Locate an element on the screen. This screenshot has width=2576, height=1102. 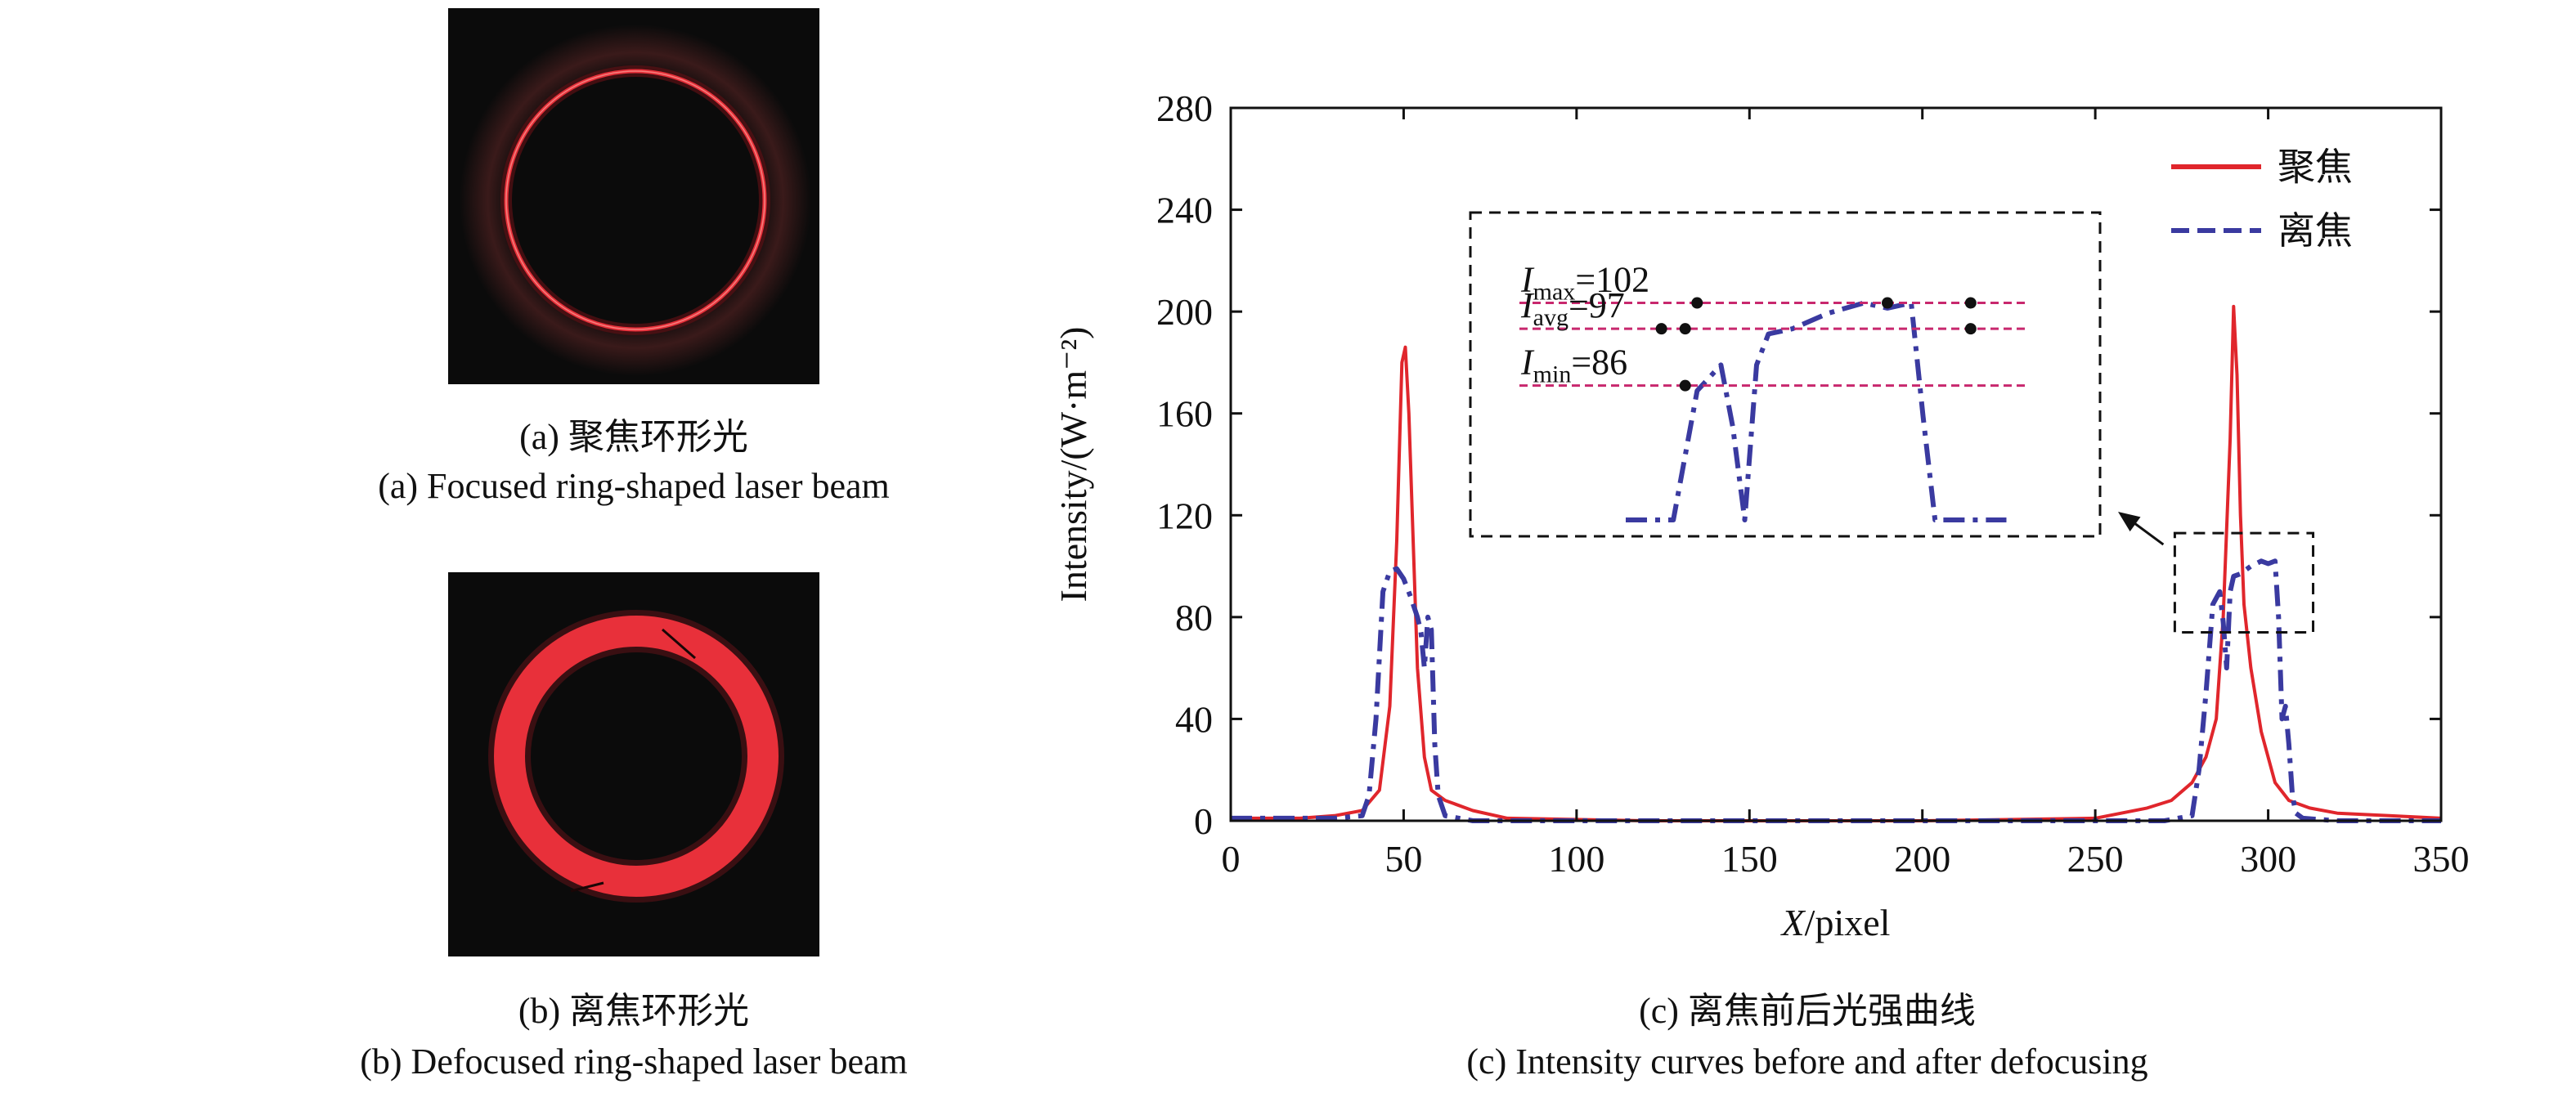
caption-b: (b) 离焦环形光 is located at coordinates (633, 1011).